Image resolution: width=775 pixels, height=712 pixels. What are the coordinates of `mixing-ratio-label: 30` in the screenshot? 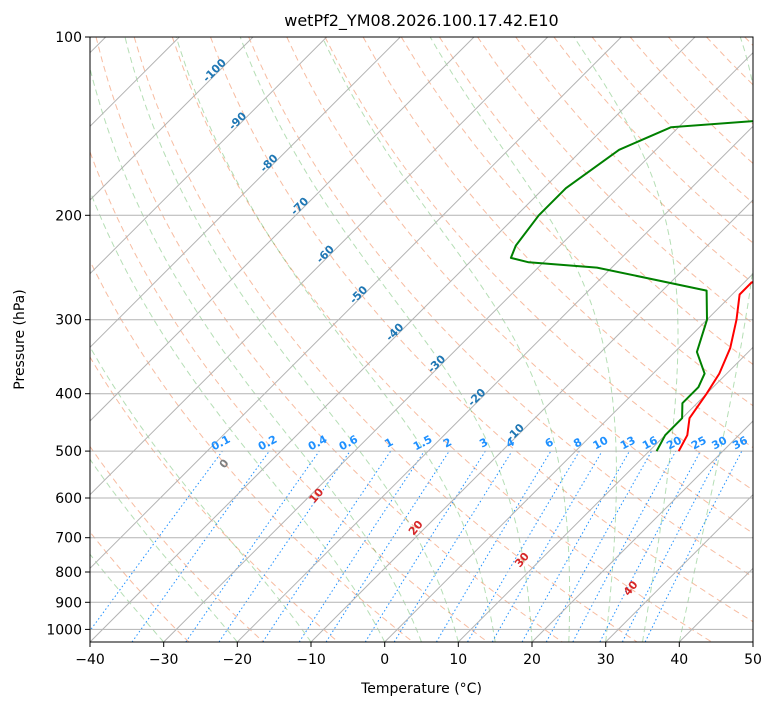 It's located at (720, 443).